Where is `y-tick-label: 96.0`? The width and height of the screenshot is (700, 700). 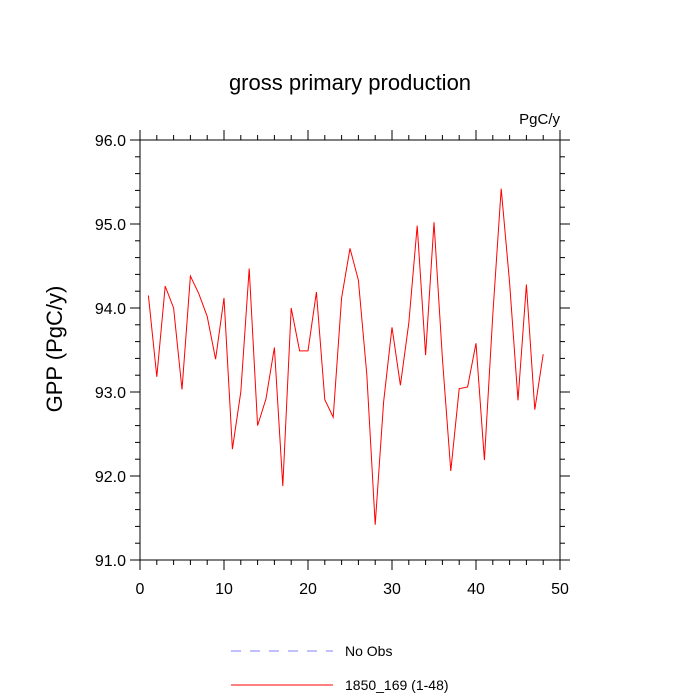 y-tick-label: 96.0 is located at coordinates (110, 141).